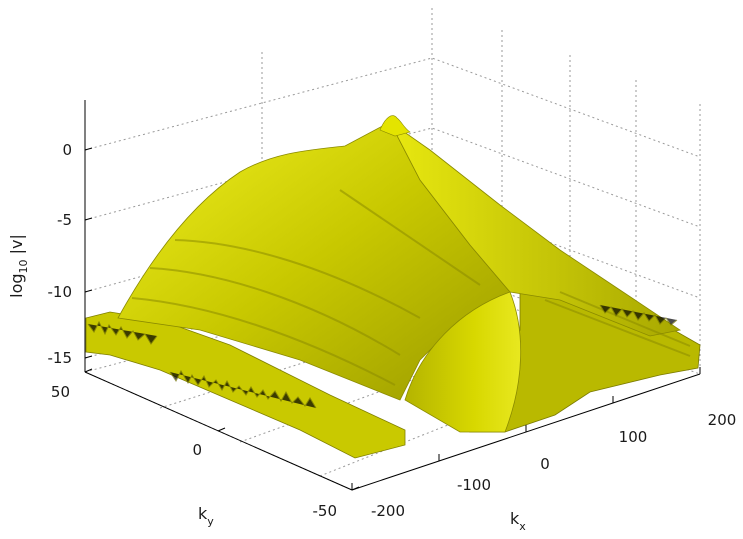  What do you see at coordinates (633, 437) in the screenshot?
I see `kx-tick-label: 100` at bounding box center [633, 437].